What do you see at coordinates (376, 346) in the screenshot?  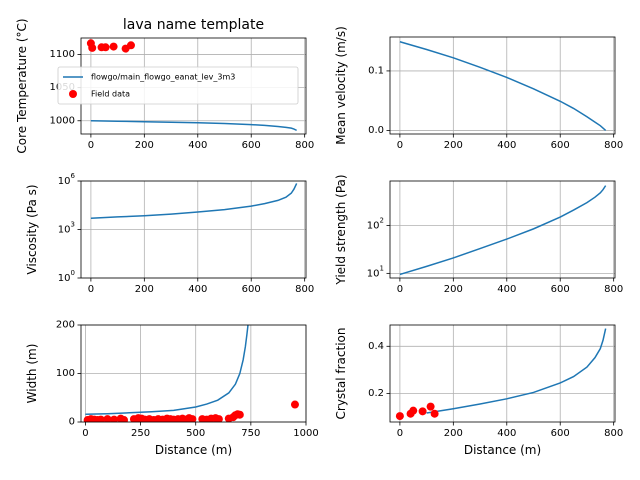 I see `y-tick-label: 0.4` at bounding box center [376, 346].